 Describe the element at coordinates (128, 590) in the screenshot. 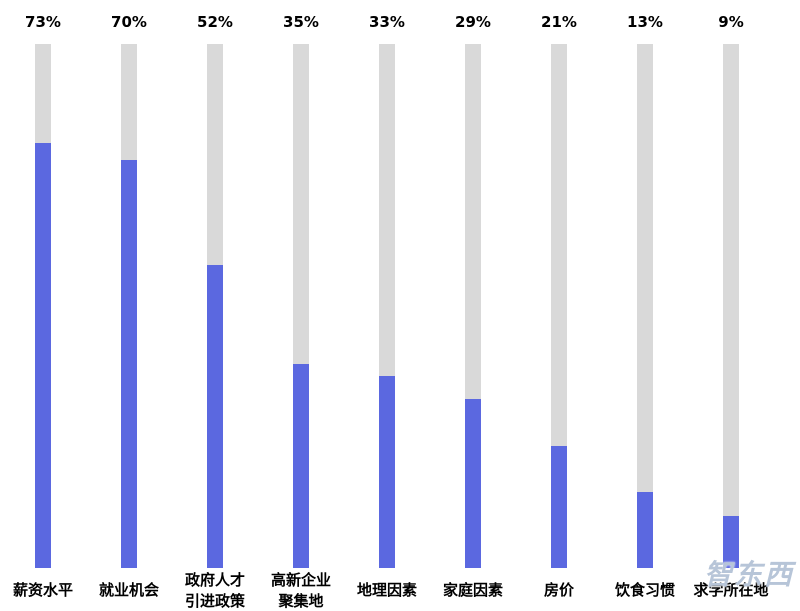

I see `bar-category-label: 就业机会` at that location.